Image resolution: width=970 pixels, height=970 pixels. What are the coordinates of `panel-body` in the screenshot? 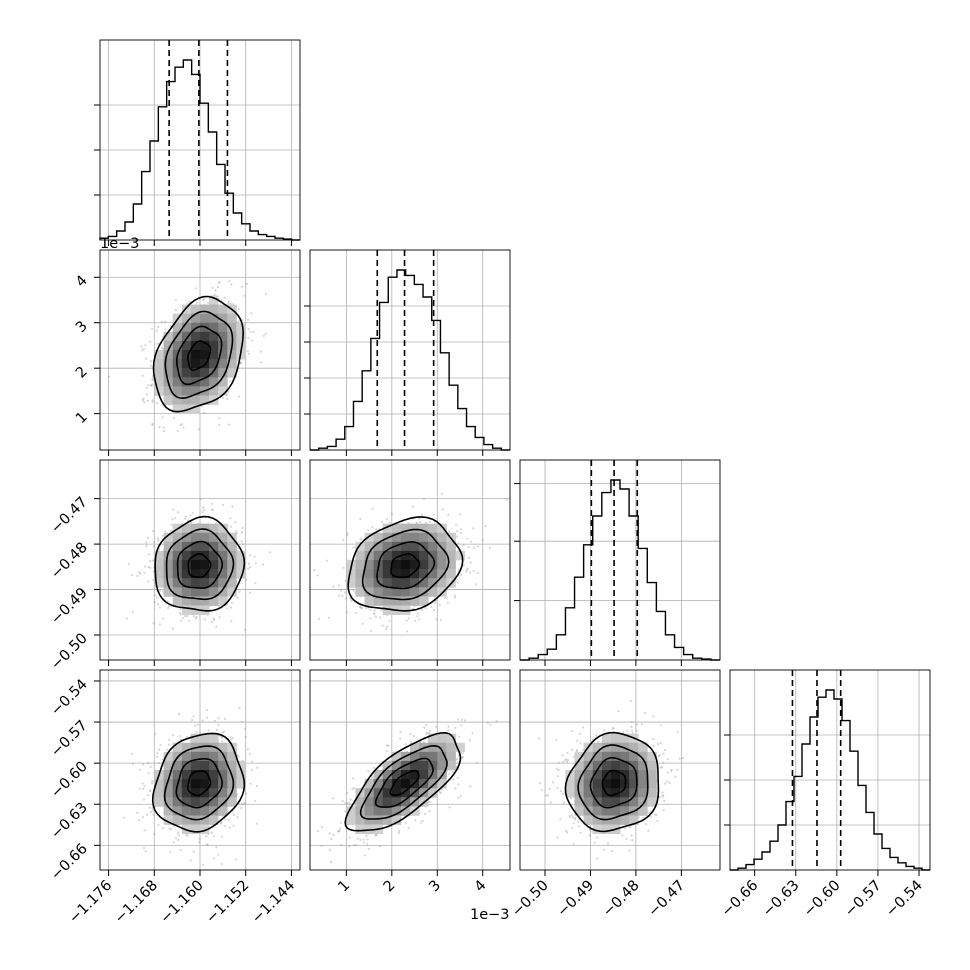 It's located at (410, 560).